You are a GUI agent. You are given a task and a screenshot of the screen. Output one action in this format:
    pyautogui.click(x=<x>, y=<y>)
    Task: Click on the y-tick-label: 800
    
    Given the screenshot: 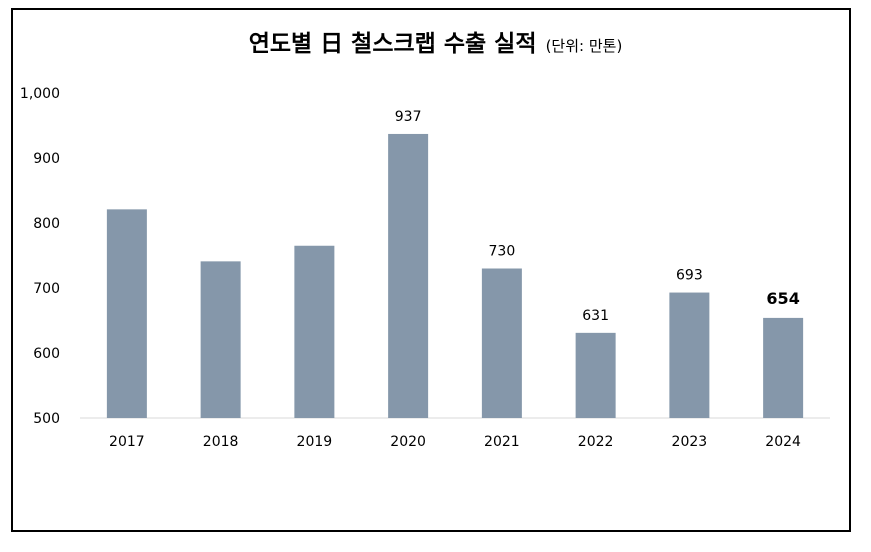 What is the action you would take?
    pyautogui.click(x=46, y=224)
    